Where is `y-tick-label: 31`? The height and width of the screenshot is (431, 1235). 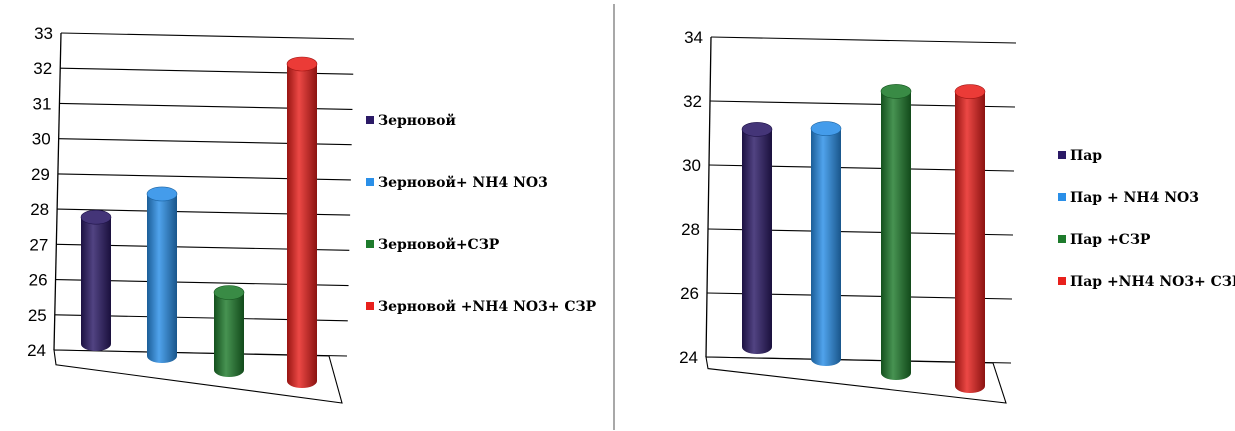 y-tick-label: 31 is located at coordinates (42, 103).